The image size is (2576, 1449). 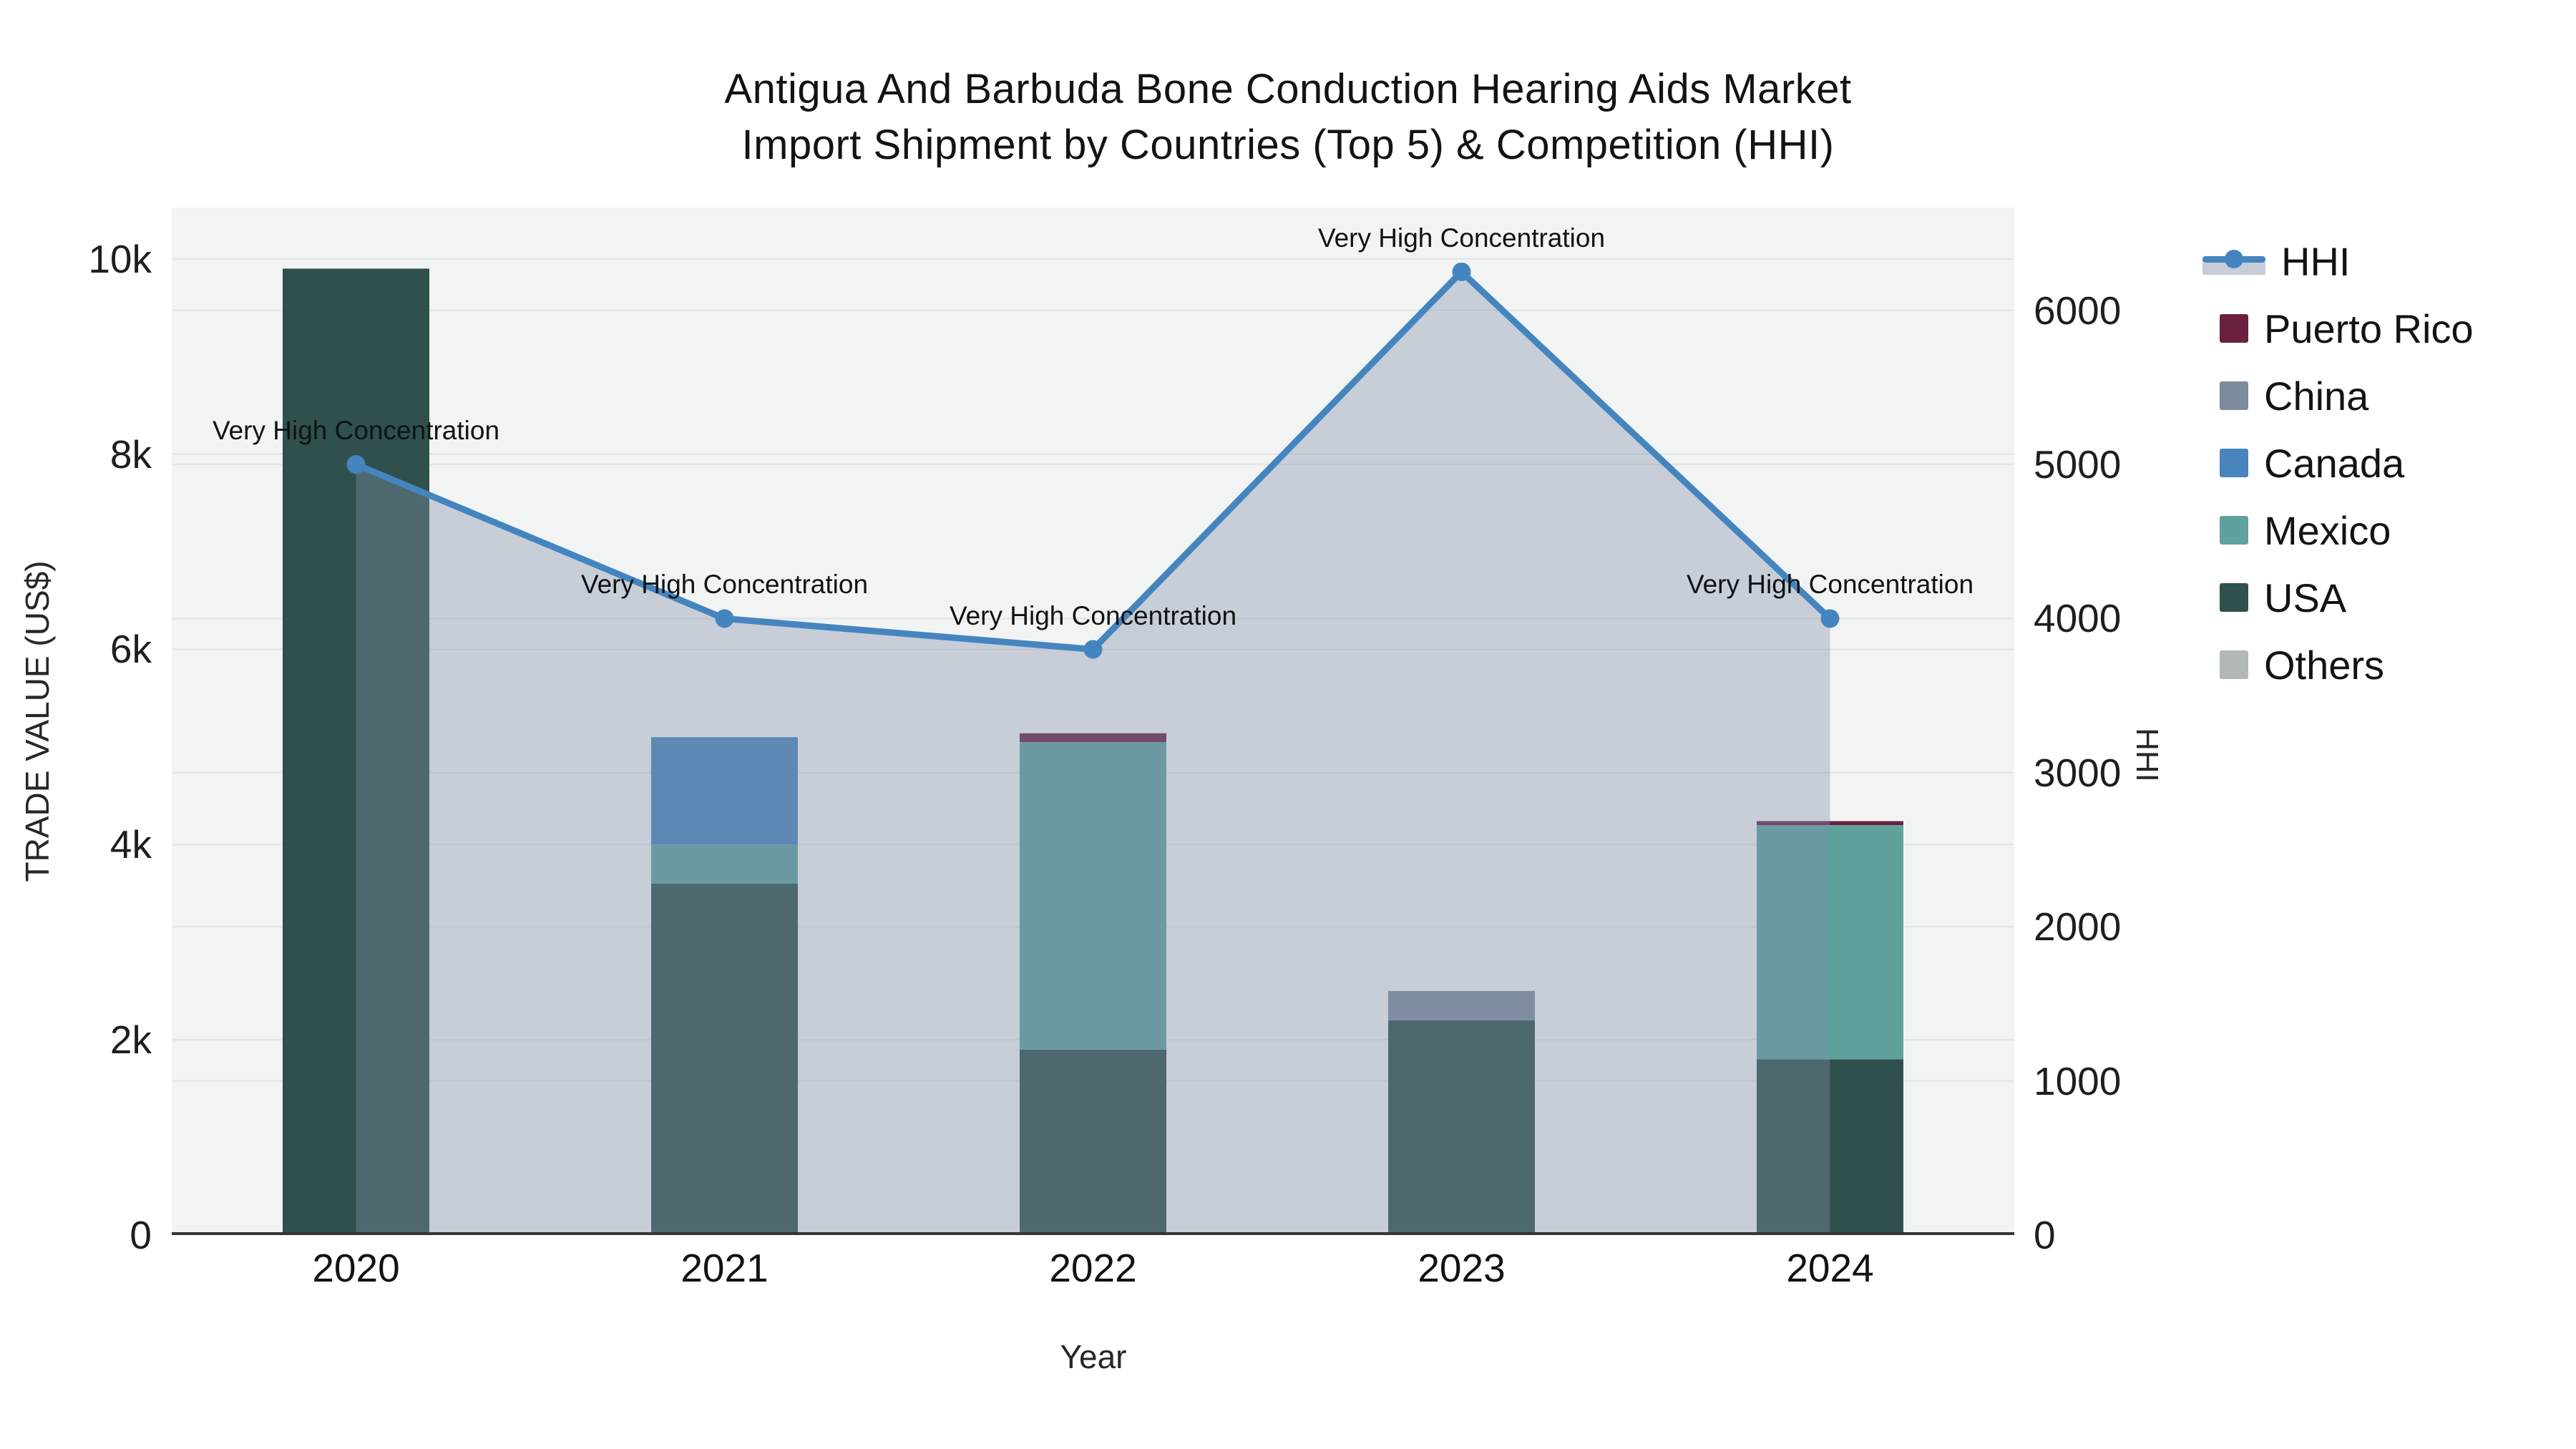 I want to click on bar-segment-mexico-2022, so click(x=1093, y=896).